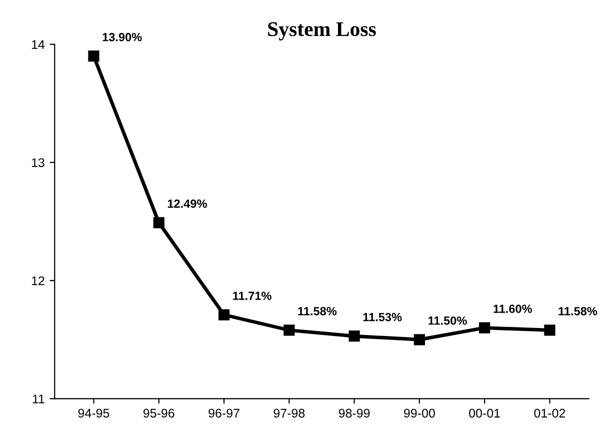 The image size is (607, 443). I want to click on x-tick-label: 96-97, so click(224, 413).